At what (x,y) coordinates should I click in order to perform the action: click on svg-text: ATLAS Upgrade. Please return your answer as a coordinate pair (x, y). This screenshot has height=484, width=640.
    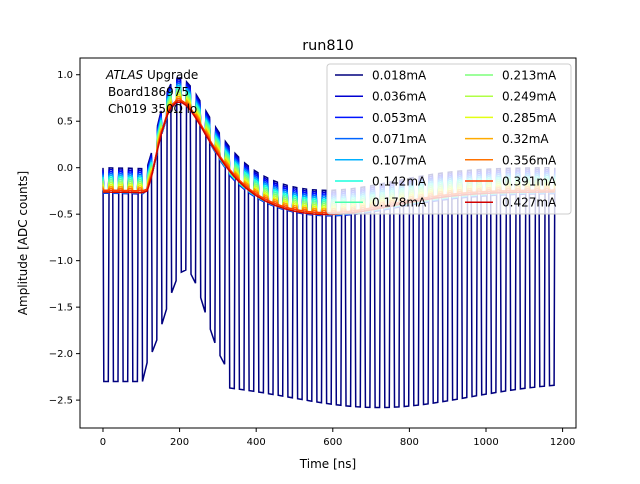
    Looking at the image, I should click on (151, 75).